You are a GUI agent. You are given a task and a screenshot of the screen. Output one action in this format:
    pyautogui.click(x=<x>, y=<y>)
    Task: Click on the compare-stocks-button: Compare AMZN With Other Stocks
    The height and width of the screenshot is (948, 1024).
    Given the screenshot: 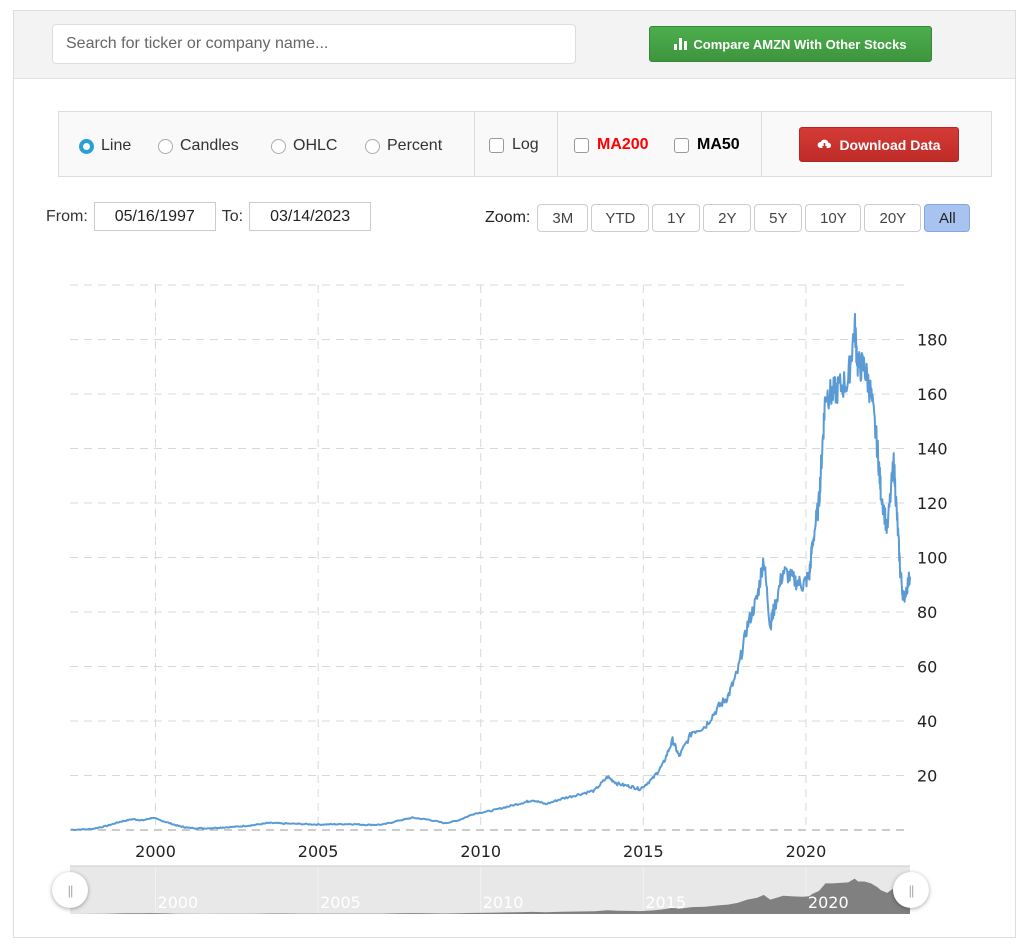 What is the action you would take?
    pyautogui.click(x=790, y=44)
    